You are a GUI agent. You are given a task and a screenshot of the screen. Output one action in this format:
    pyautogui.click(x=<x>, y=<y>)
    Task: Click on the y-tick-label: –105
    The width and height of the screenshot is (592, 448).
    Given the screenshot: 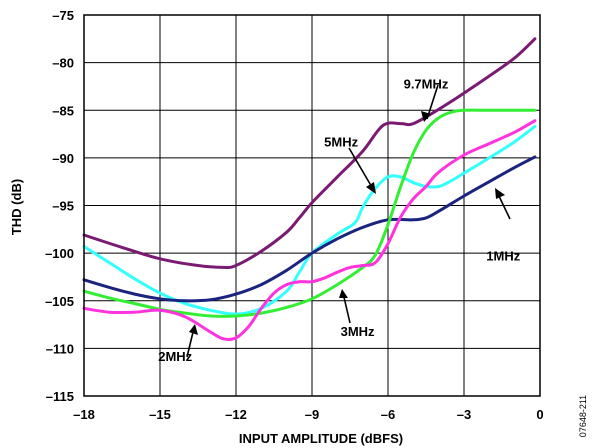 What is the action you would take?
    pyautogui.click(x=59, y=301)
    